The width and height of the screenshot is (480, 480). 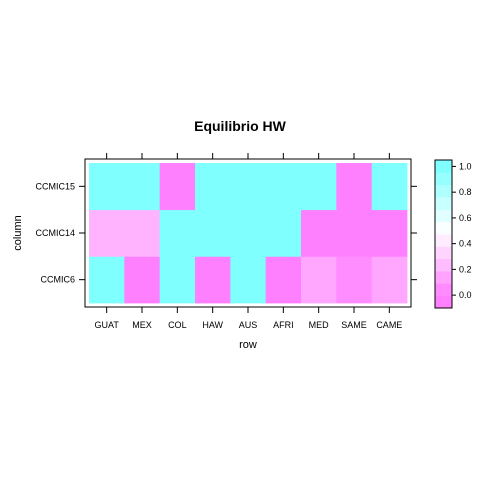 What do you see at coordinates (354, 325) in the screenshot?
I see `x-tick-label: SAME` at bounding box center [354, 325].